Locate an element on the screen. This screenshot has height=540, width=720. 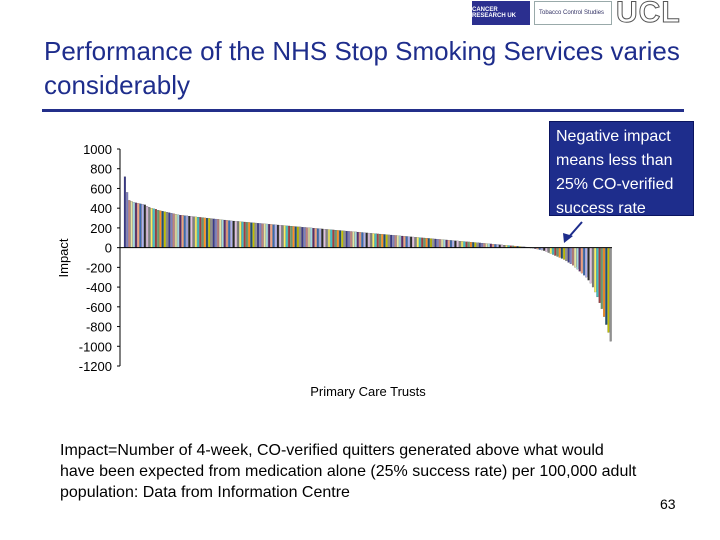
y-tick-label: -400 is located at coordinates (99, 287).